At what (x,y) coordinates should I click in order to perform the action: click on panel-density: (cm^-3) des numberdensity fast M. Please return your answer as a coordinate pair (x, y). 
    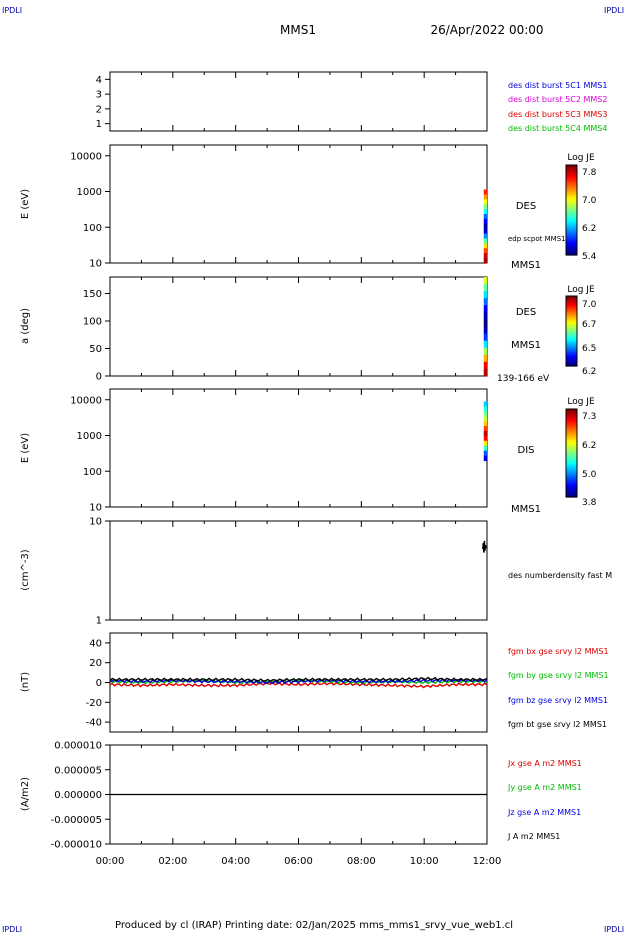
    Looking at the image, I should click on (316, 570).